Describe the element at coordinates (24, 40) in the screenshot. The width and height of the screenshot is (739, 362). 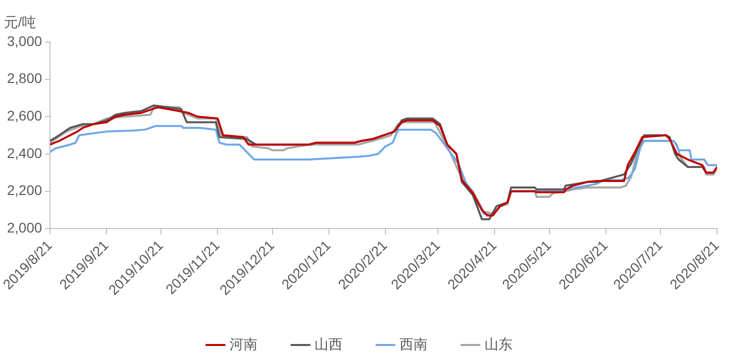
I see `y-tick-label: 3,000` at that location.